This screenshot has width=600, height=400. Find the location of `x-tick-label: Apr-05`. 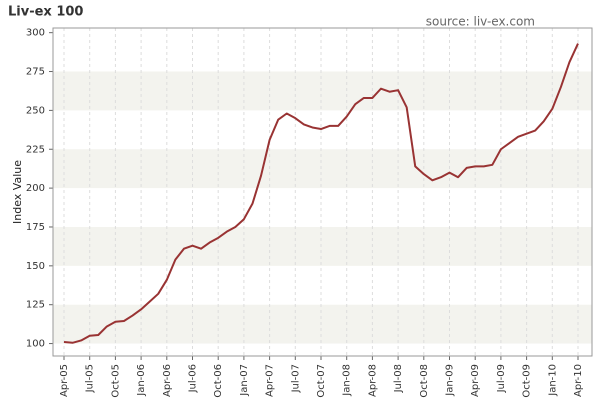

x-tick-label: Apr-05 is located at coordinates (64, 380).